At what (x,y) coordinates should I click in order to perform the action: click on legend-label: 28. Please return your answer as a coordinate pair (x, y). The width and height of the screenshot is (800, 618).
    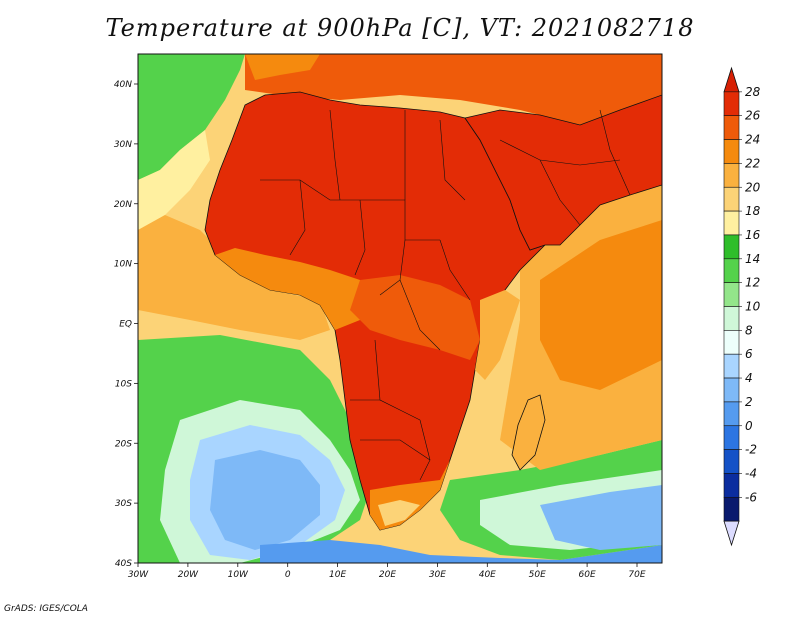
    Looking at the image, I should click on (753, 92).